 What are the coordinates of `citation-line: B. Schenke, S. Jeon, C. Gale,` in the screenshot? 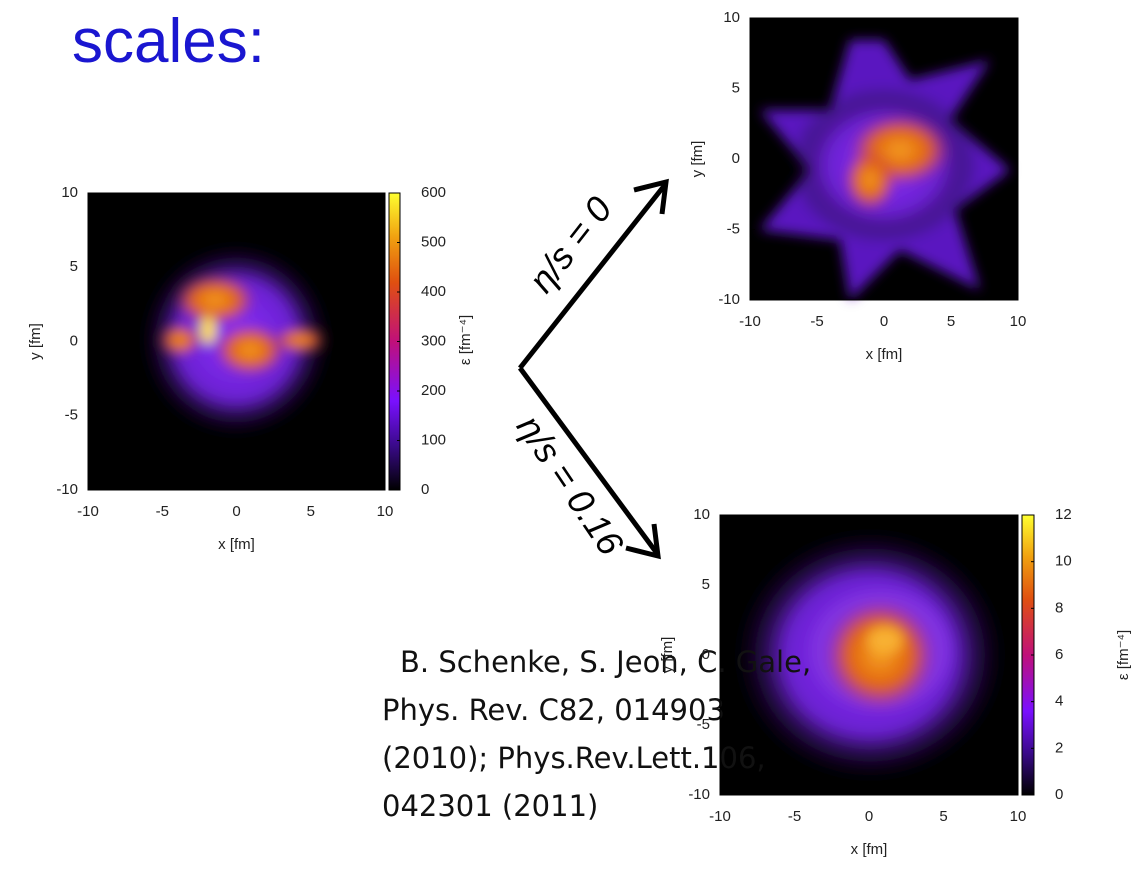 It's located at (605, 662).